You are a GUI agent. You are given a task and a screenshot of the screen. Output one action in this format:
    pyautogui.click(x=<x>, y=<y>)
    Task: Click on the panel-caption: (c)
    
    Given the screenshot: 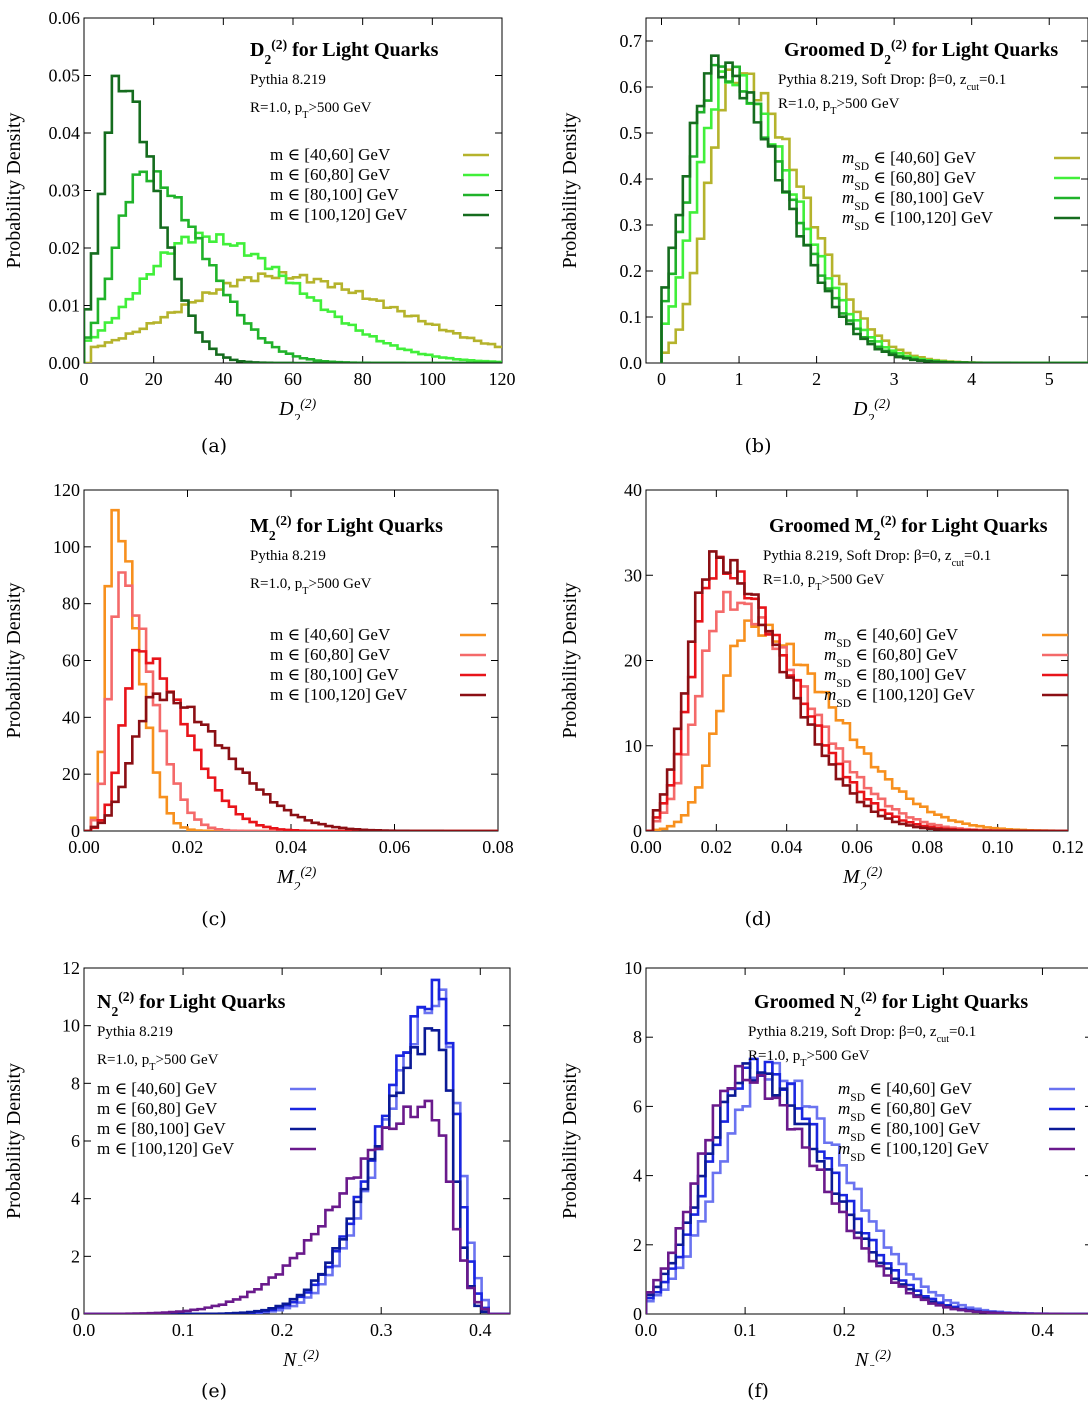 What is the action you would take?
    pyautogui.click(x=214, y=919)
    